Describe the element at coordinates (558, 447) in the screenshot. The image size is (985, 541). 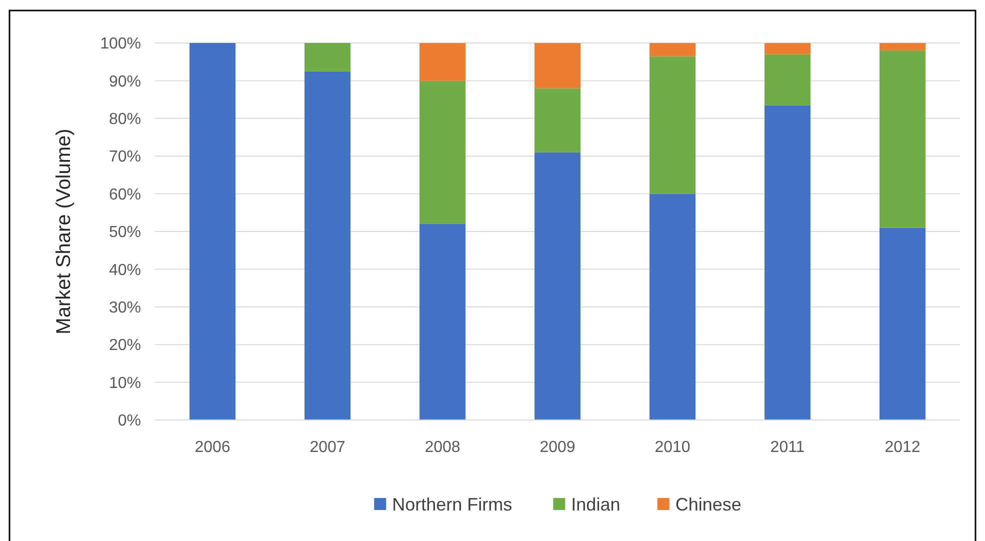
I see `x-tick-label: 2009` at that location.